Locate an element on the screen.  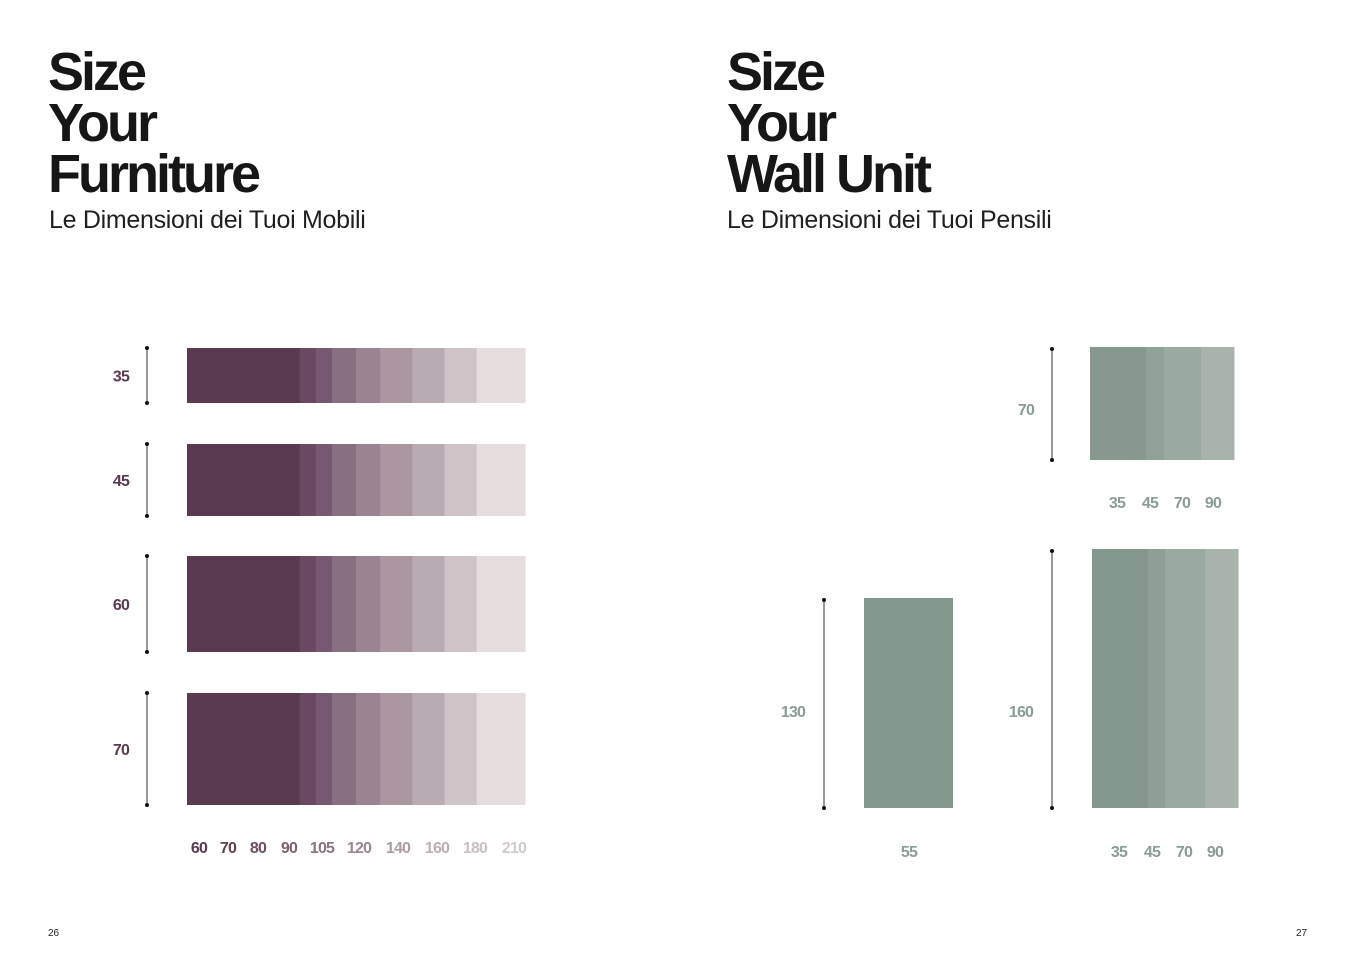
furniture-height-label-35: 35 is located at coordinates (121, 377).